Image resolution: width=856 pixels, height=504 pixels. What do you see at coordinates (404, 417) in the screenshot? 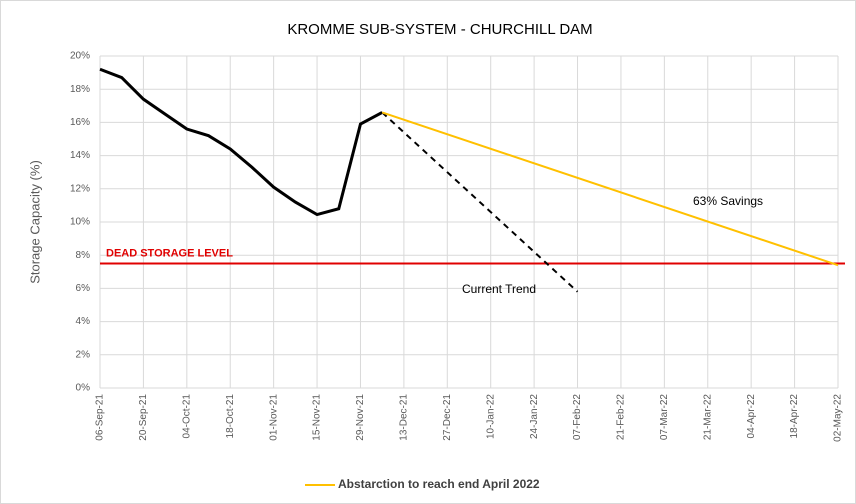
I see `x-tick-label: 13-Dec-21` at bounding box center [404, 417].